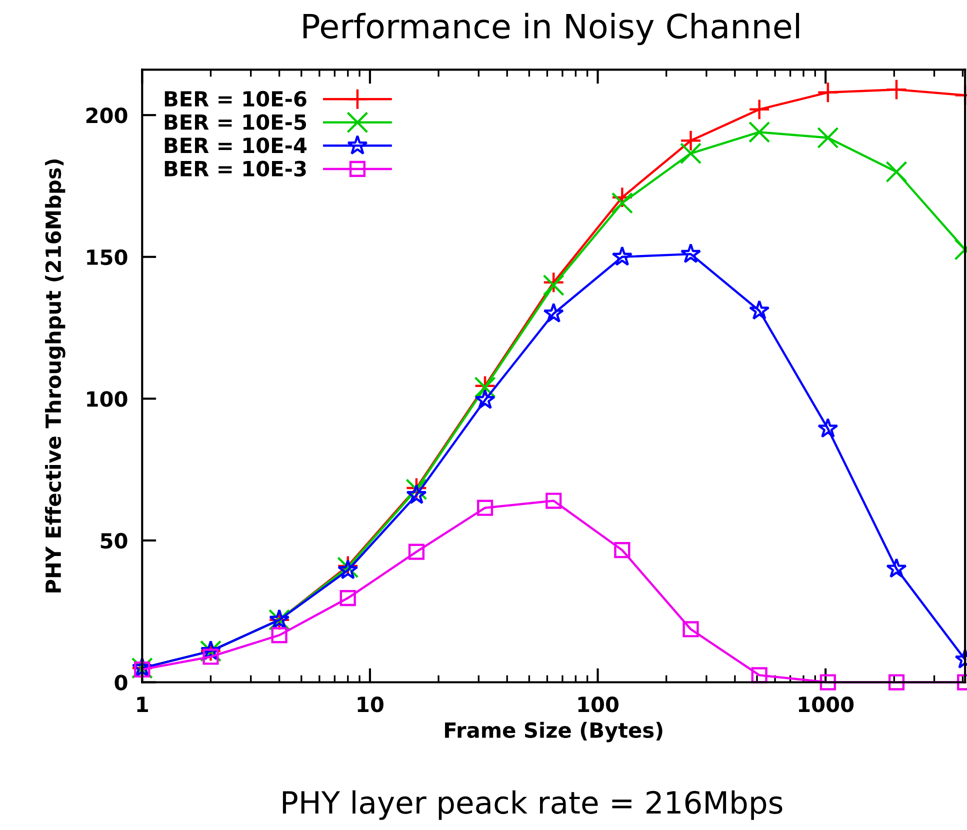 The width and height of the screenshot is (967, 830). Describe the element at coordinates (598, 704) in the screenshot. I see `x-tick-label: 100` at that location.